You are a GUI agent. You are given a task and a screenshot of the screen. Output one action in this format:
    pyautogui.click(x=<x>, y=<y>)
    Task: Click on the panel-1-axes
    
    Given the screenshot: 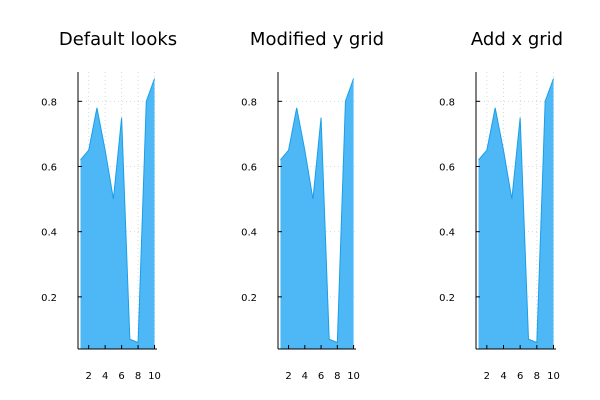 What is the action you would take?
    pyautogui.click(x=117, y=211)
    